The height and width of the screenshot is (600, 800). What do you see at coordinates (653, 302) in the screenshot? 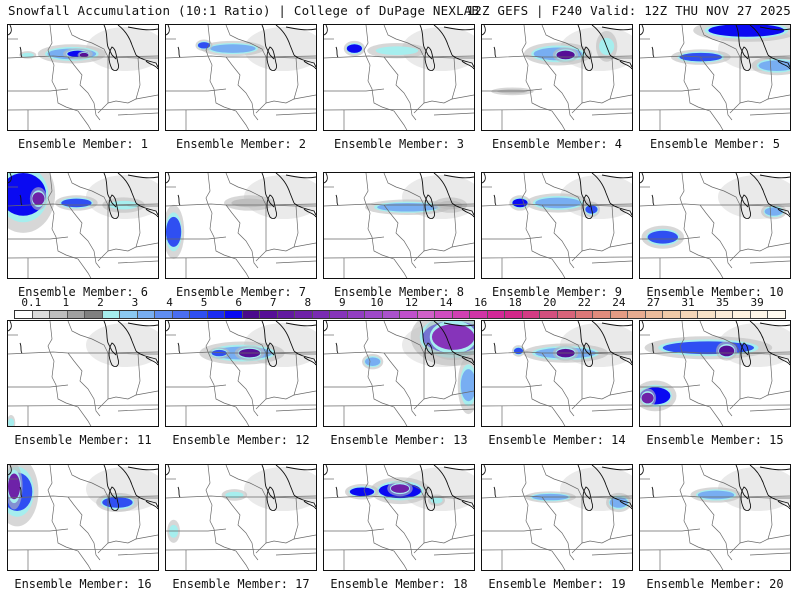
I see `colorbar-tick-label: 27` at bounding box center [653, 302].